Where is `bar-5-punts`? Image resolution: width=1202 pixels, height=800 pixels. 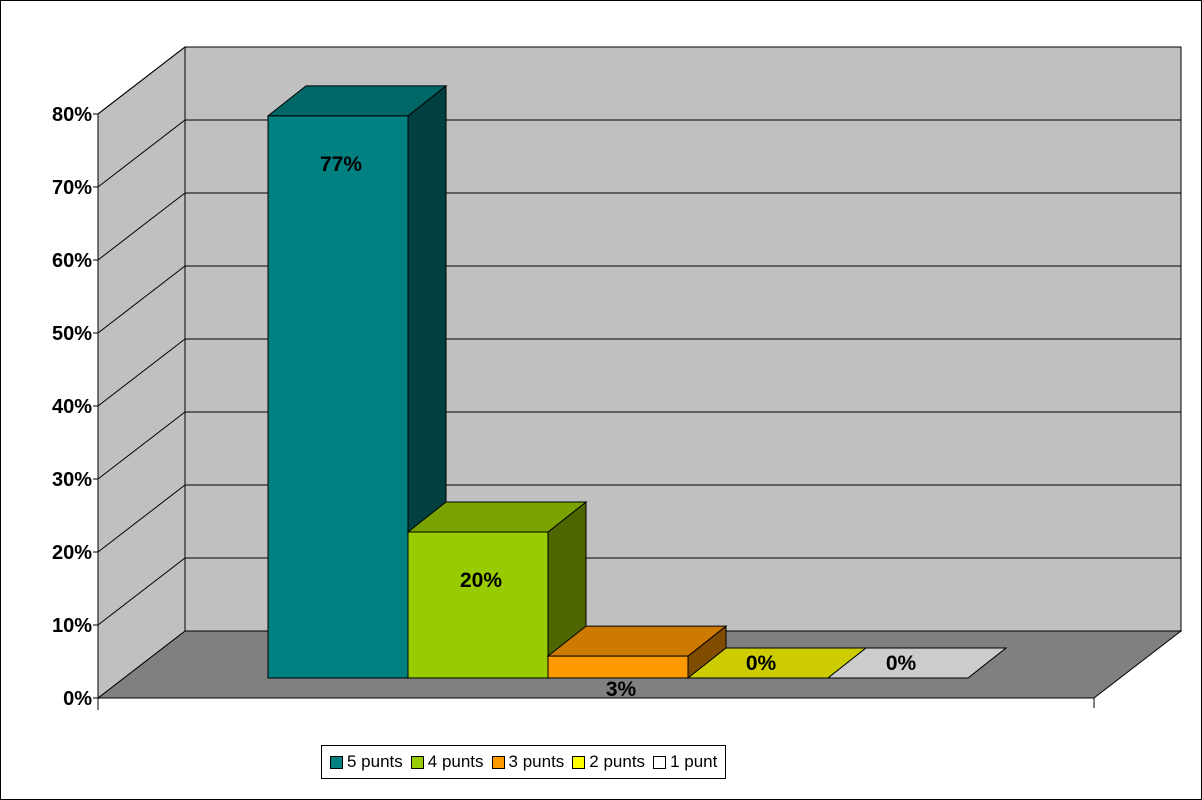 bar-5-punts is located at coordinates (338, 397).